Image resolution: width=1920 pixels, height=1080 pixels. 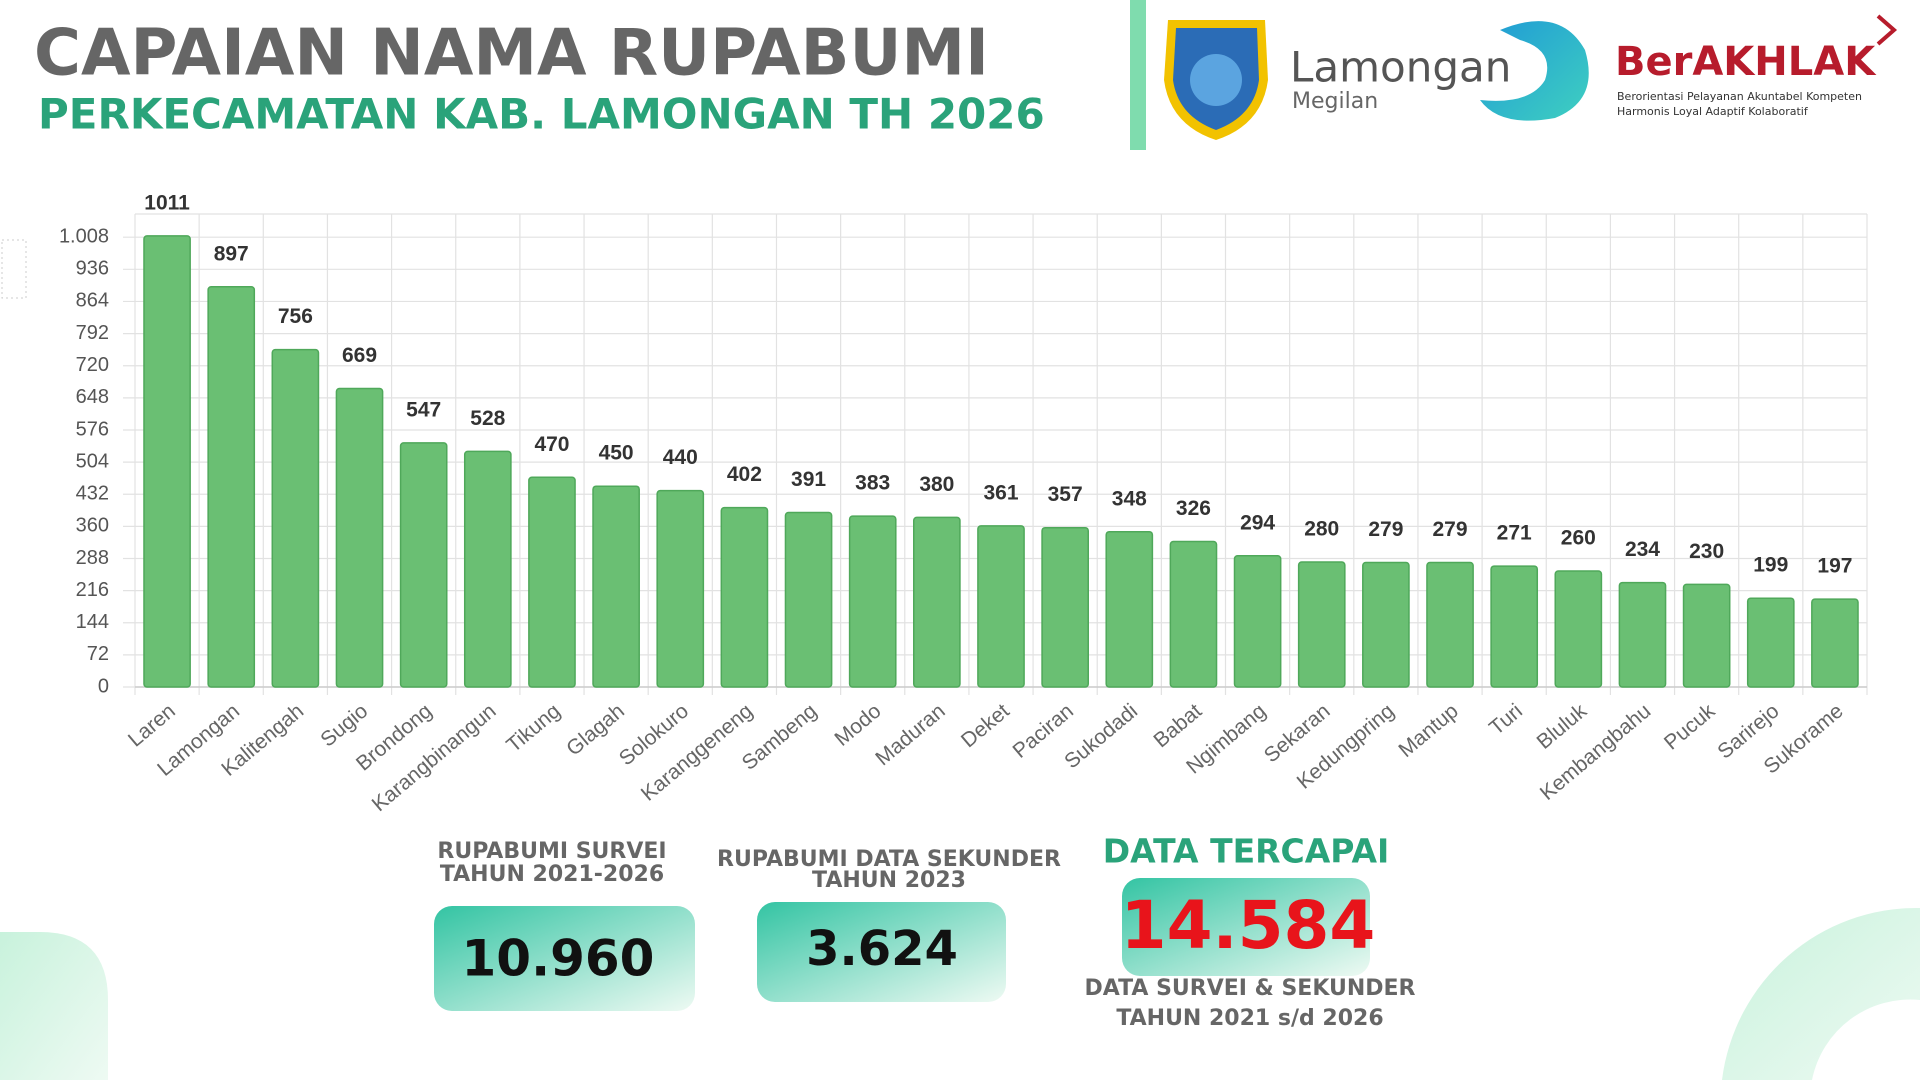 What do you see at coordinates (889, 880) in the screenshot?
I see `stat-label: TAHUN 2023` at bounding box center [889, 880].